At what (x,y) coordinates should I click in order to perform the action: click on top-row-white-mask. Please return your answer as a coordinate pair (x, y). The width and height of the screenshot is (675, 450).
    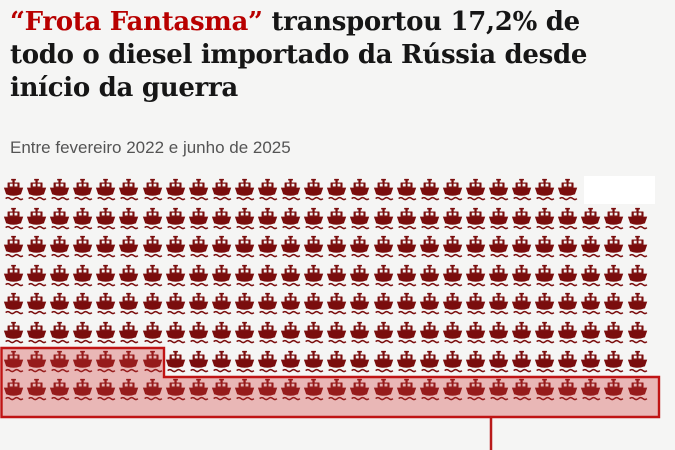
    Looking at the image, I should click on (619, 190).